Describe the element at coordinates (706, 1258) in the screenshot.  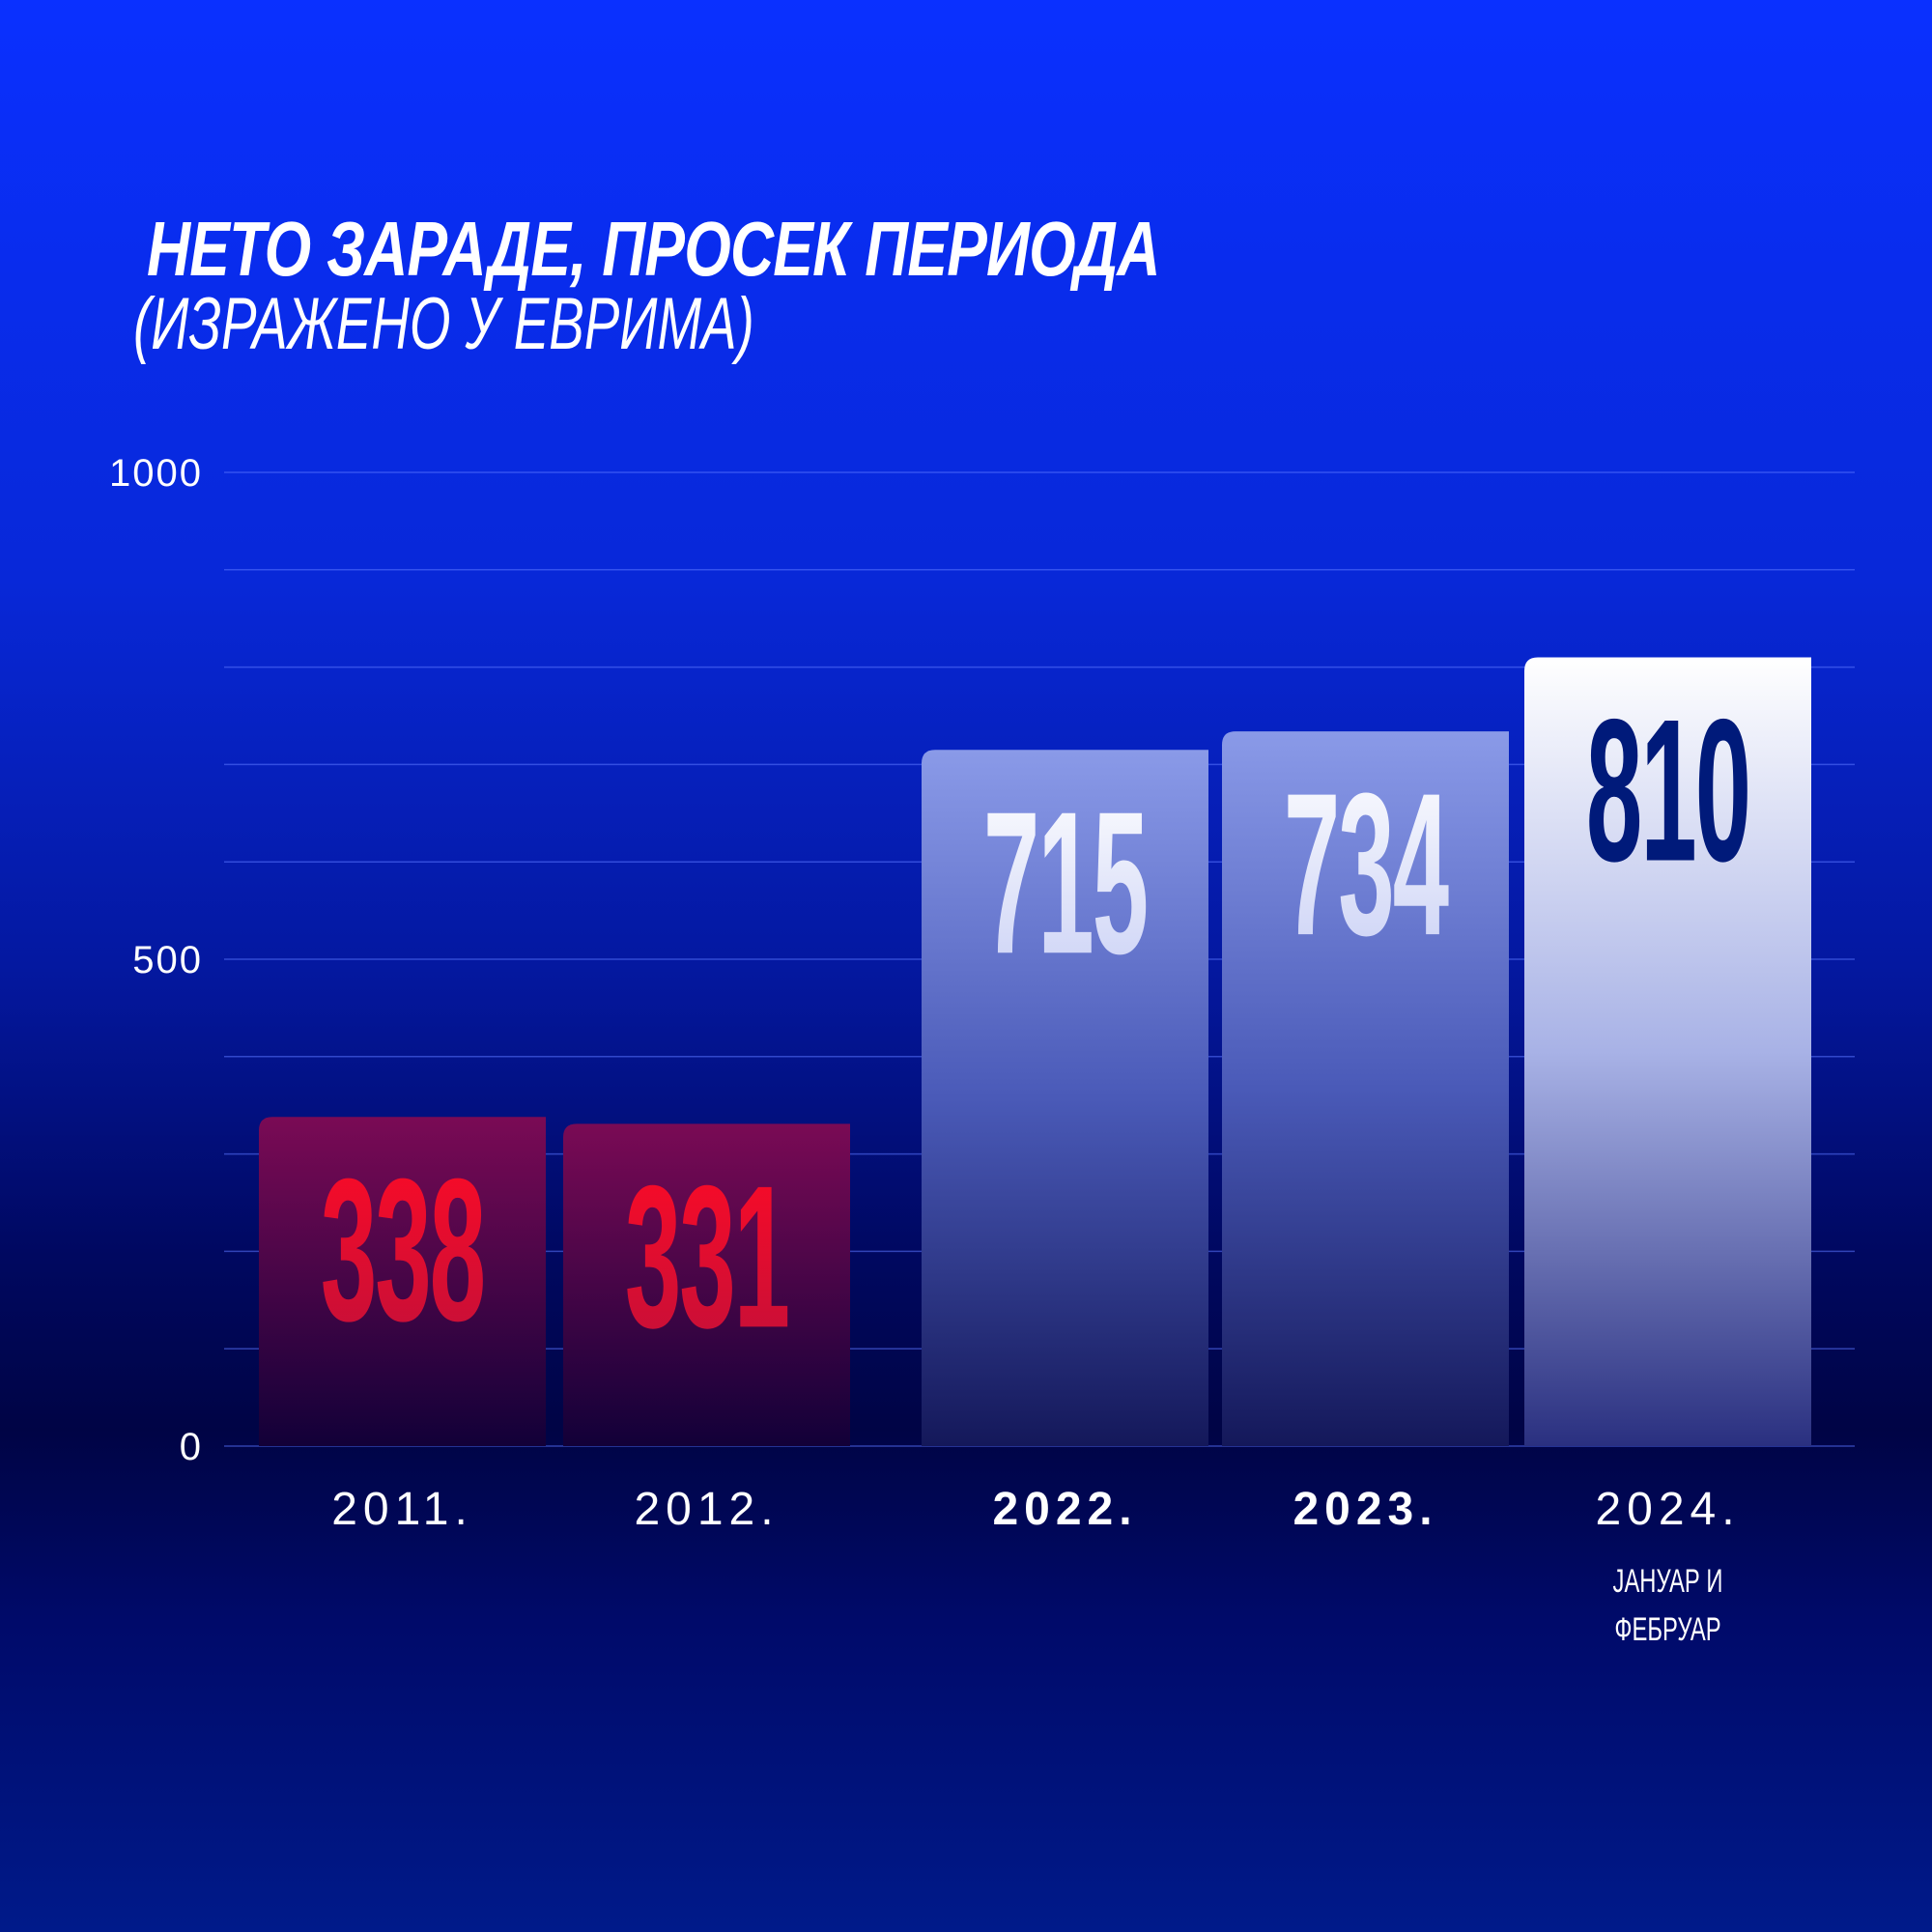
I see `data-label: 331` at that location.